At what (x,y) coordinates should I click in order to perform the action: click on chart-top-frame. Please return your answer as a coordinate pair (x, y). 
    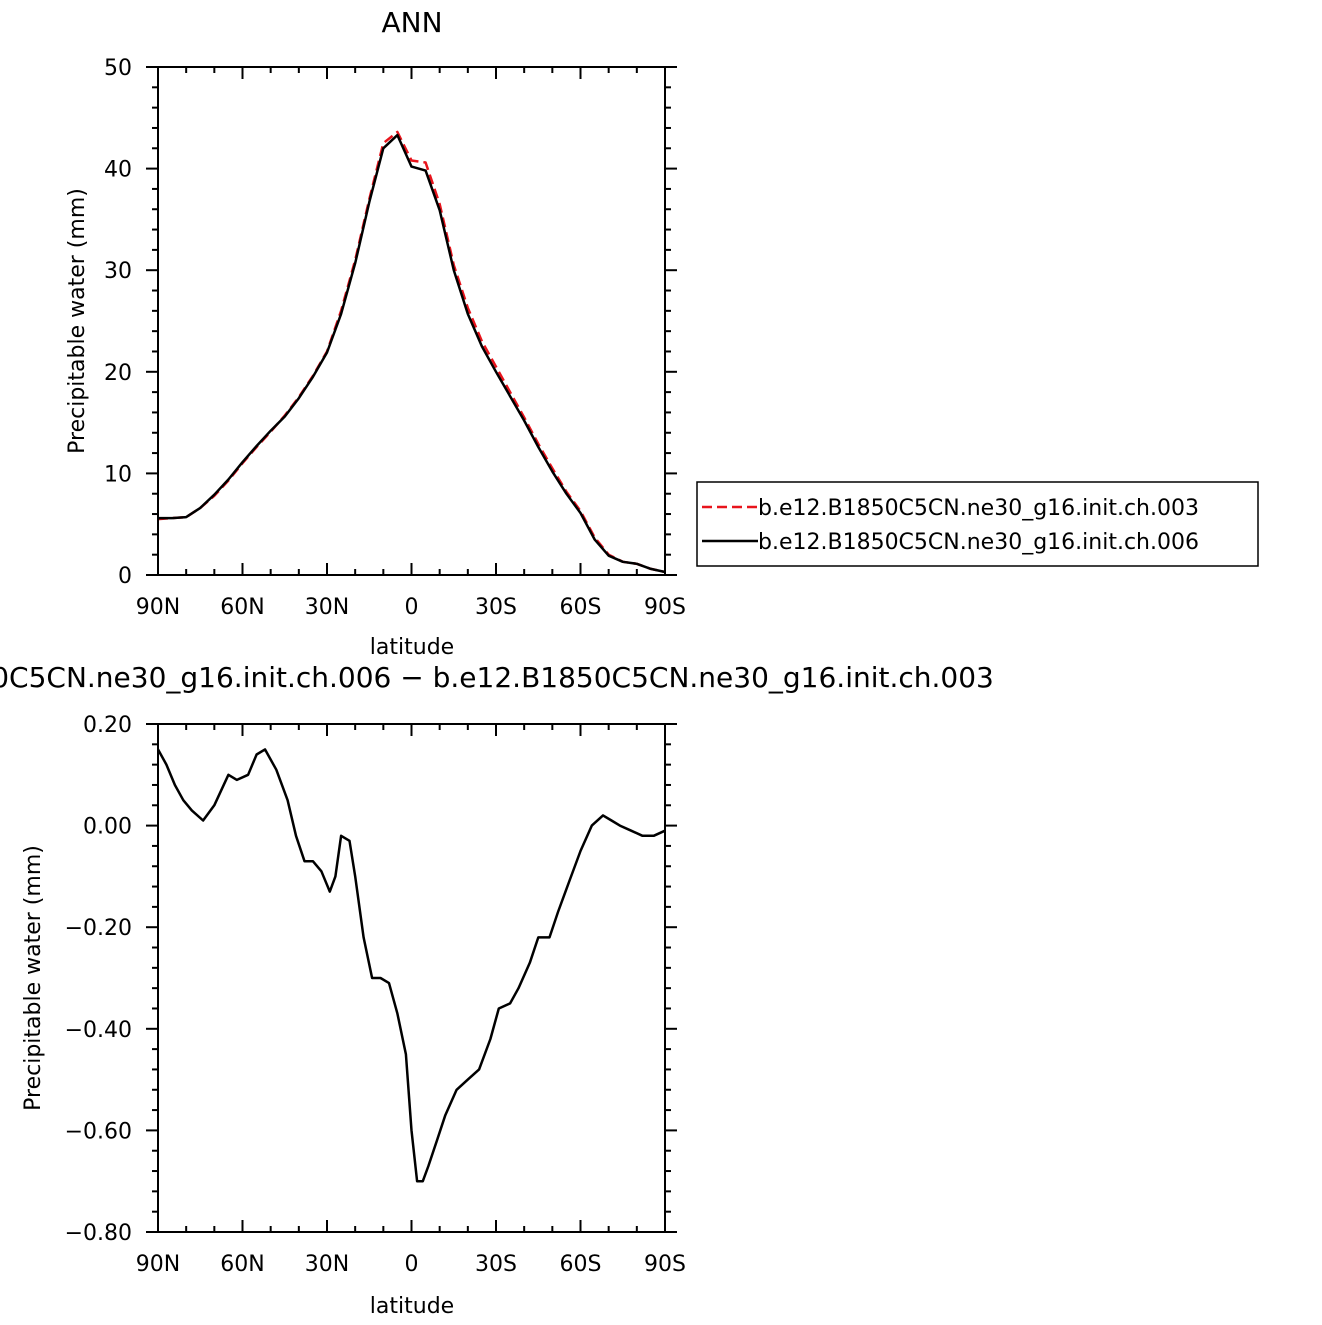
    Looking at the image, I should click on (411, 321).